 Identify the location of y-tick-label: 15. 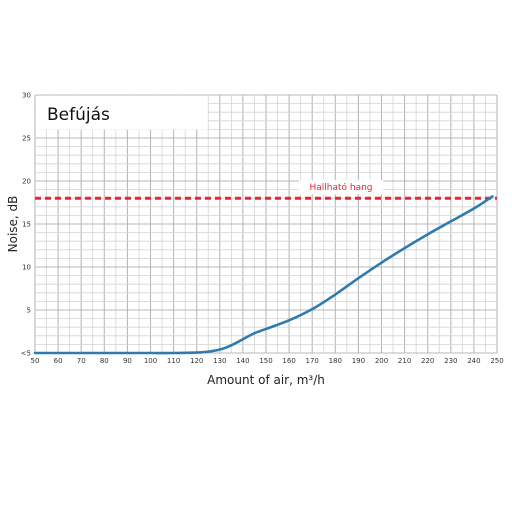
(26, 225).